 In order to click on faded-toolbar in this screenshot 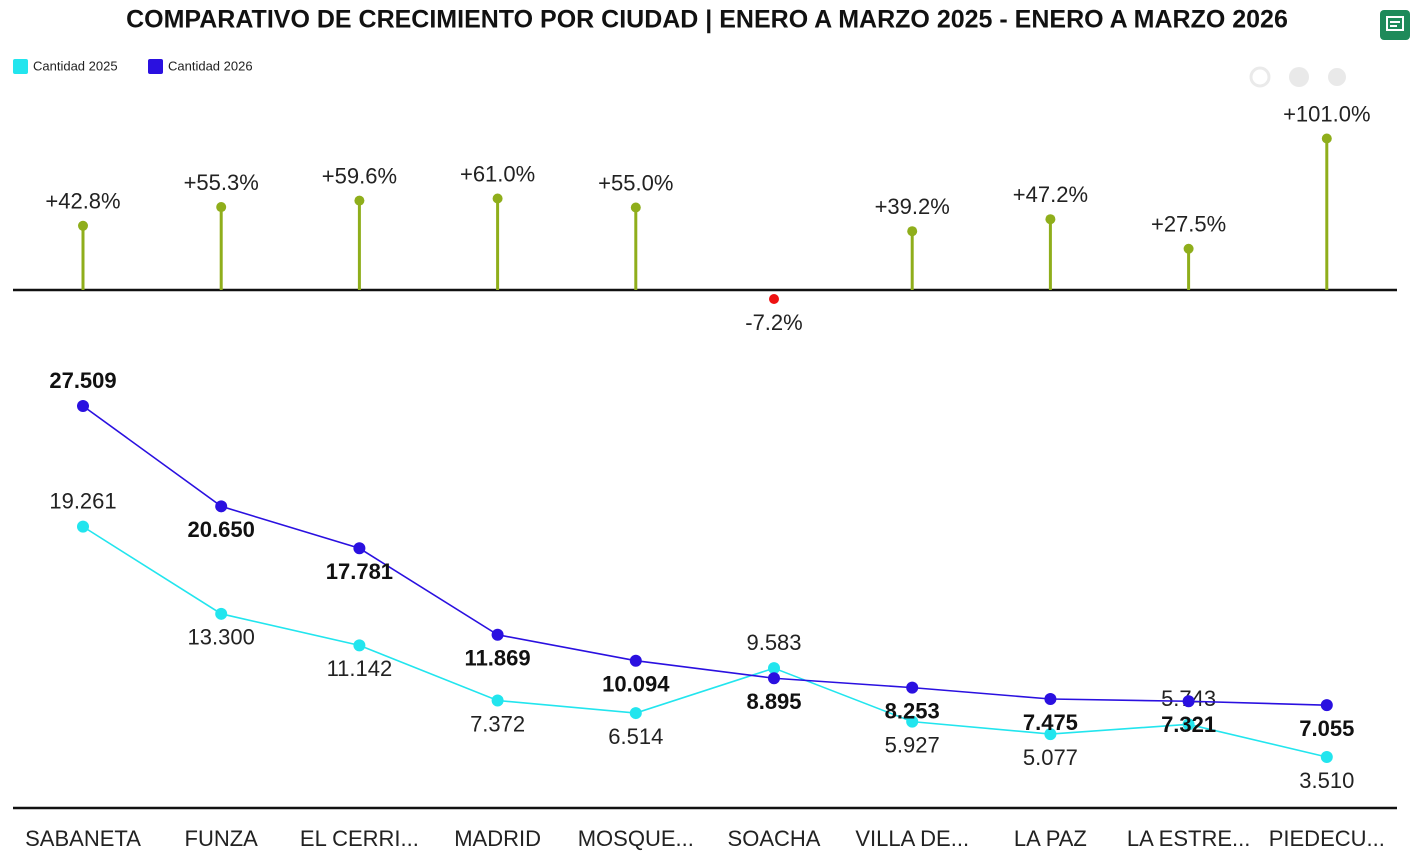, I will do `click(1297, 77)`.